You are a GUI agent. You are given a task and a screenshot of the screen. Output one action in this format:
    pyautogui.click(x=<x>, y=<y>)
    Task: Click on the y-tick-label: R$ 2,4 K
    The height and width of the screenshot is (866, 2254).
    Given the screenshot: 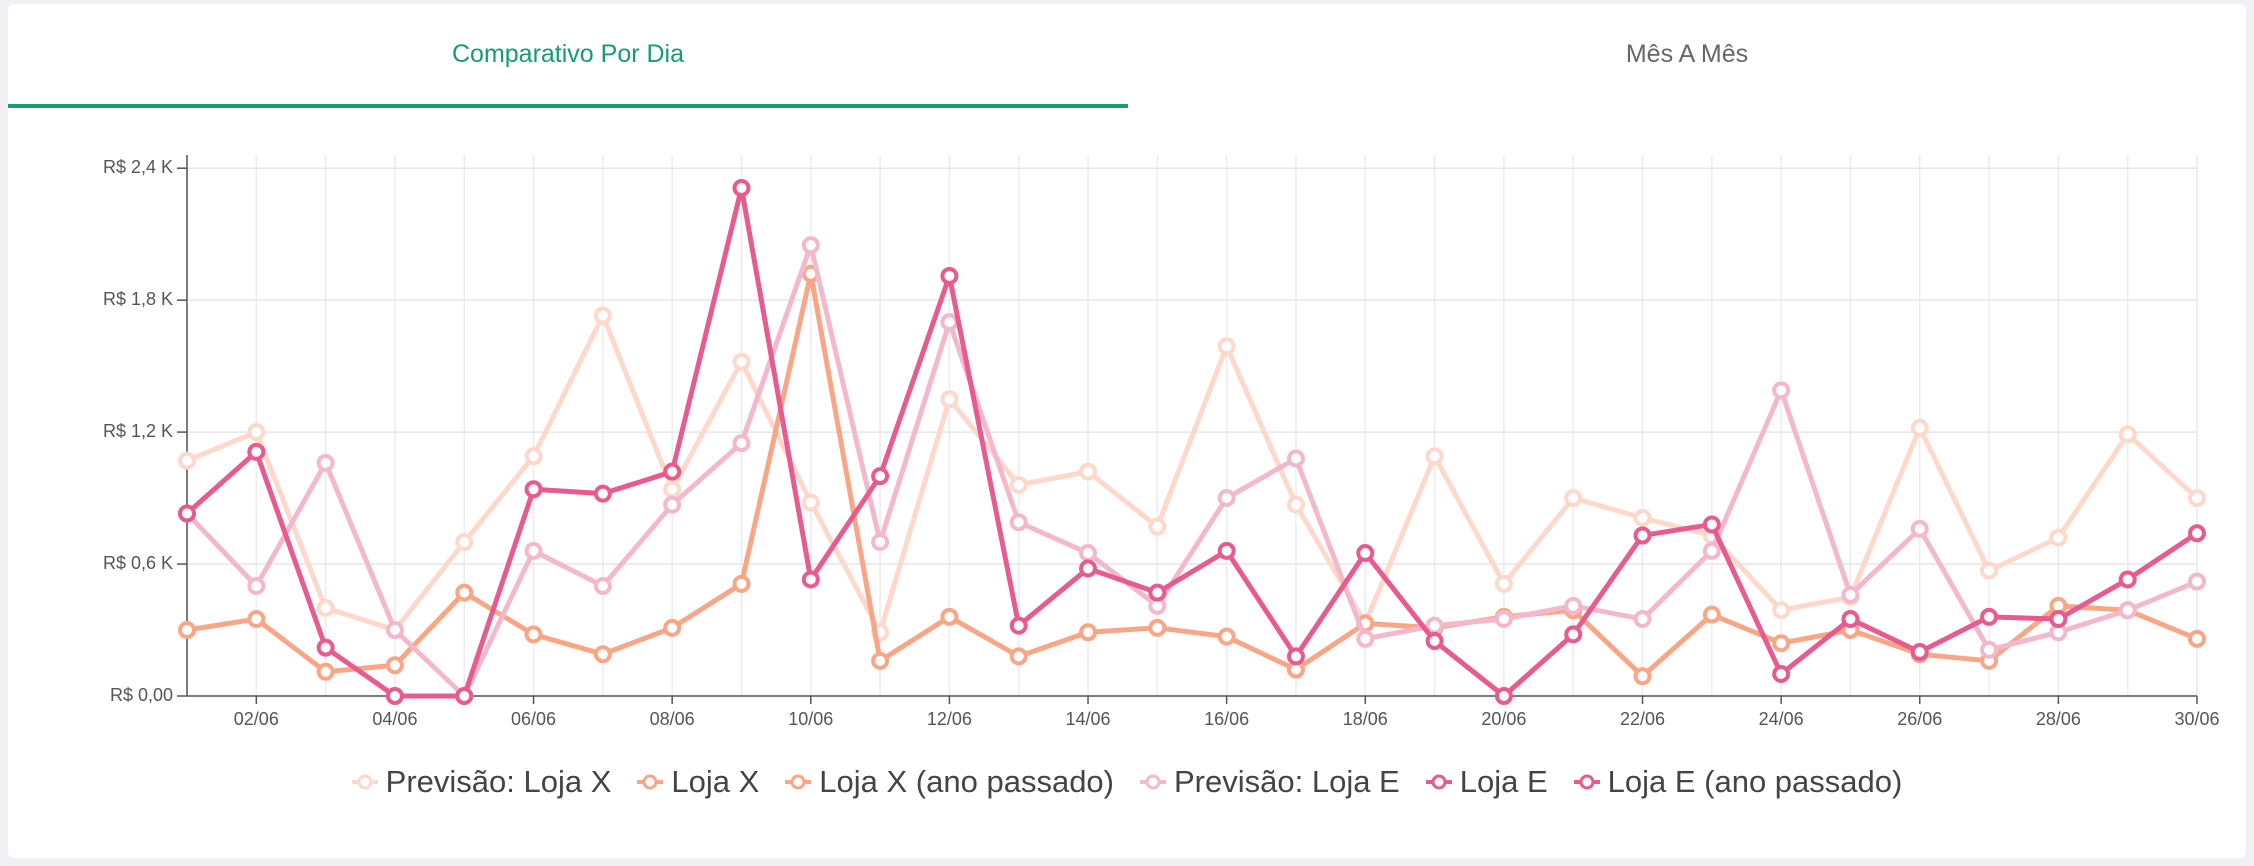 What is the action you would take?
    pyautogui.click(x=138, y=167)
    